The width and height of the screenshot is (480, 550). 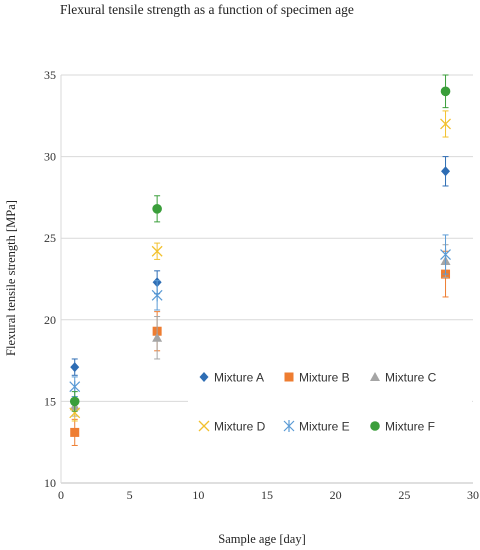 What do you see at coordinates (50, 320) in the screenshot?
I see `y-tick-label: 20` at bounding box center [50, 320].